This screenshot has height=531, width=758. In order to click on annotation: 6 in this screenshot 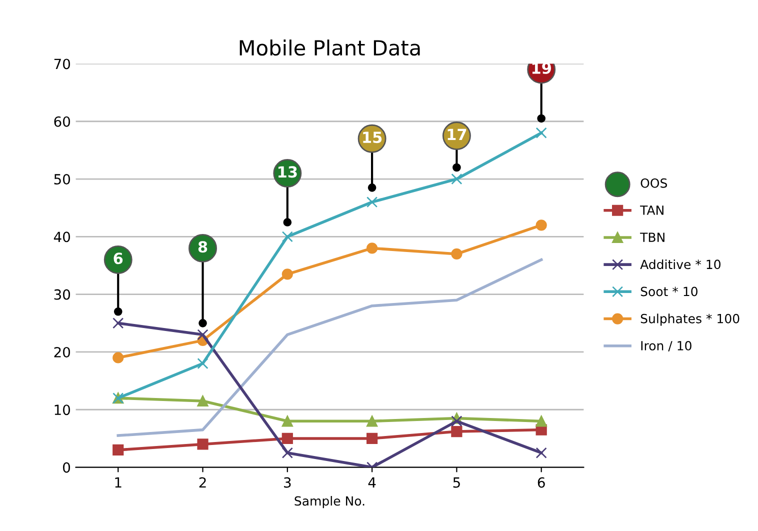, I will do `click(118, 258)`.